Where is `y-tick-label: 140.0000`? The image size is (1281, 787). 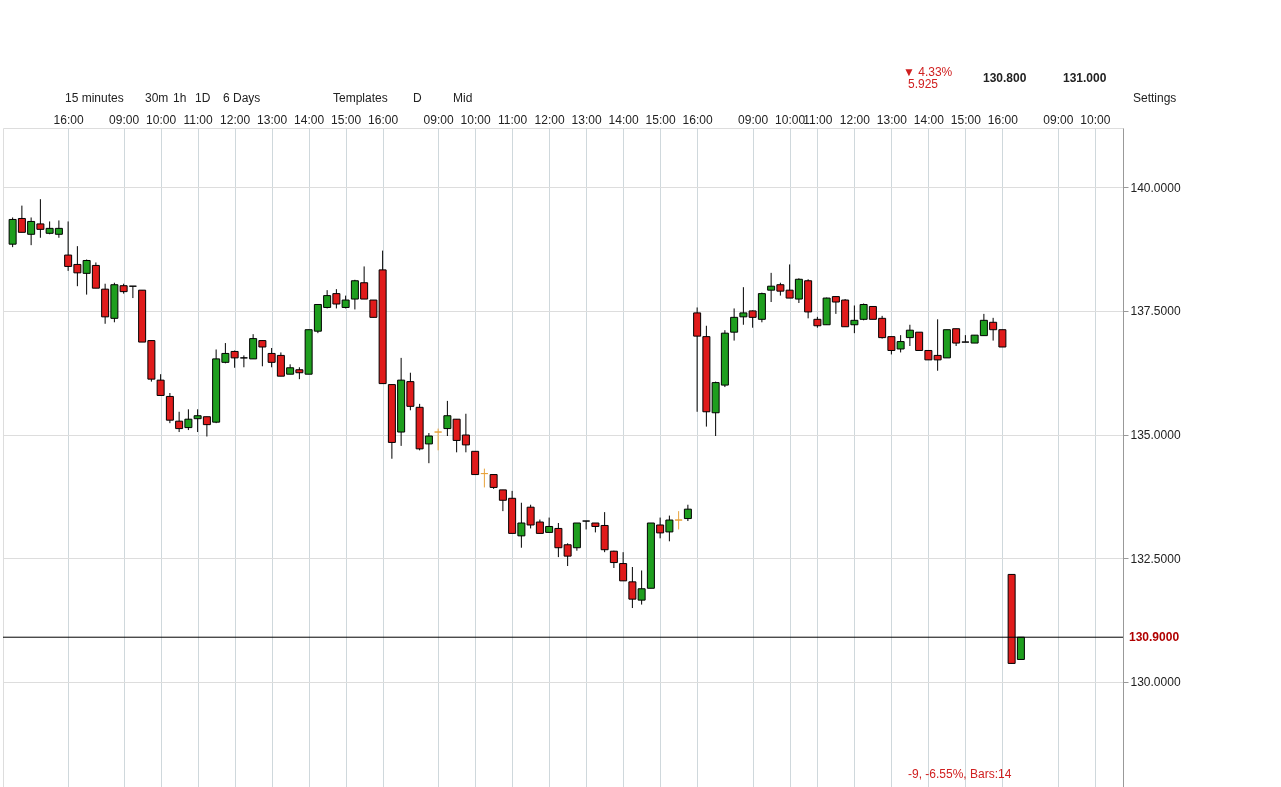
y-tick-label: 140.0000 is located at coordinates (1155, 187).